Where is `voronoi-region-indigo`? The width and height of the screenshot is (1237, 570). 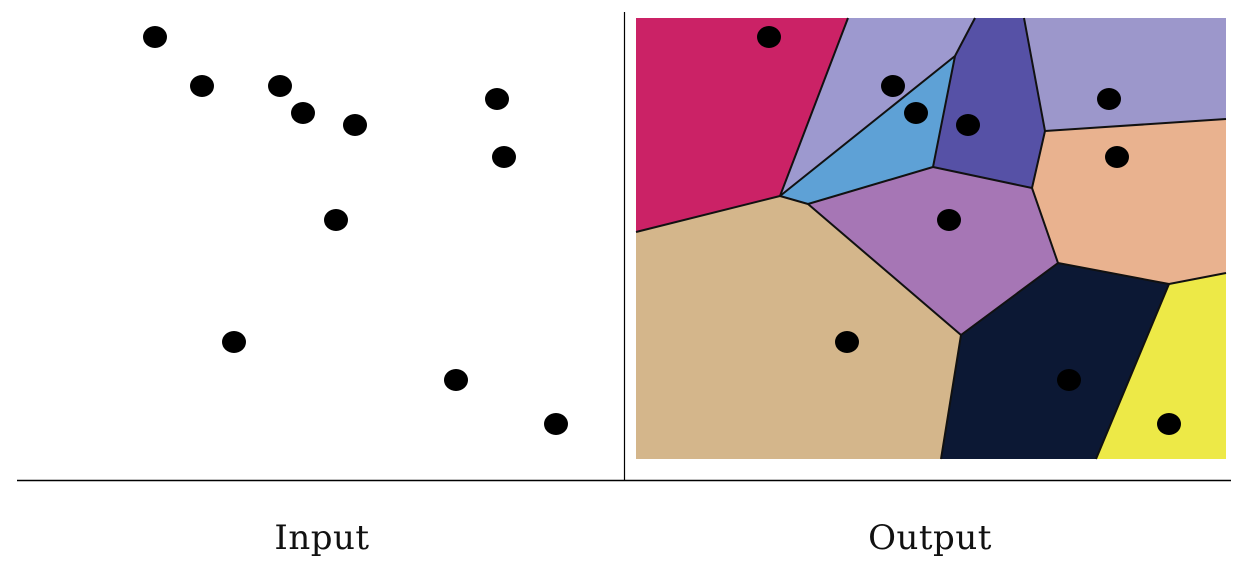
voronoi-region-indigo is located at coordinates (989, 103).